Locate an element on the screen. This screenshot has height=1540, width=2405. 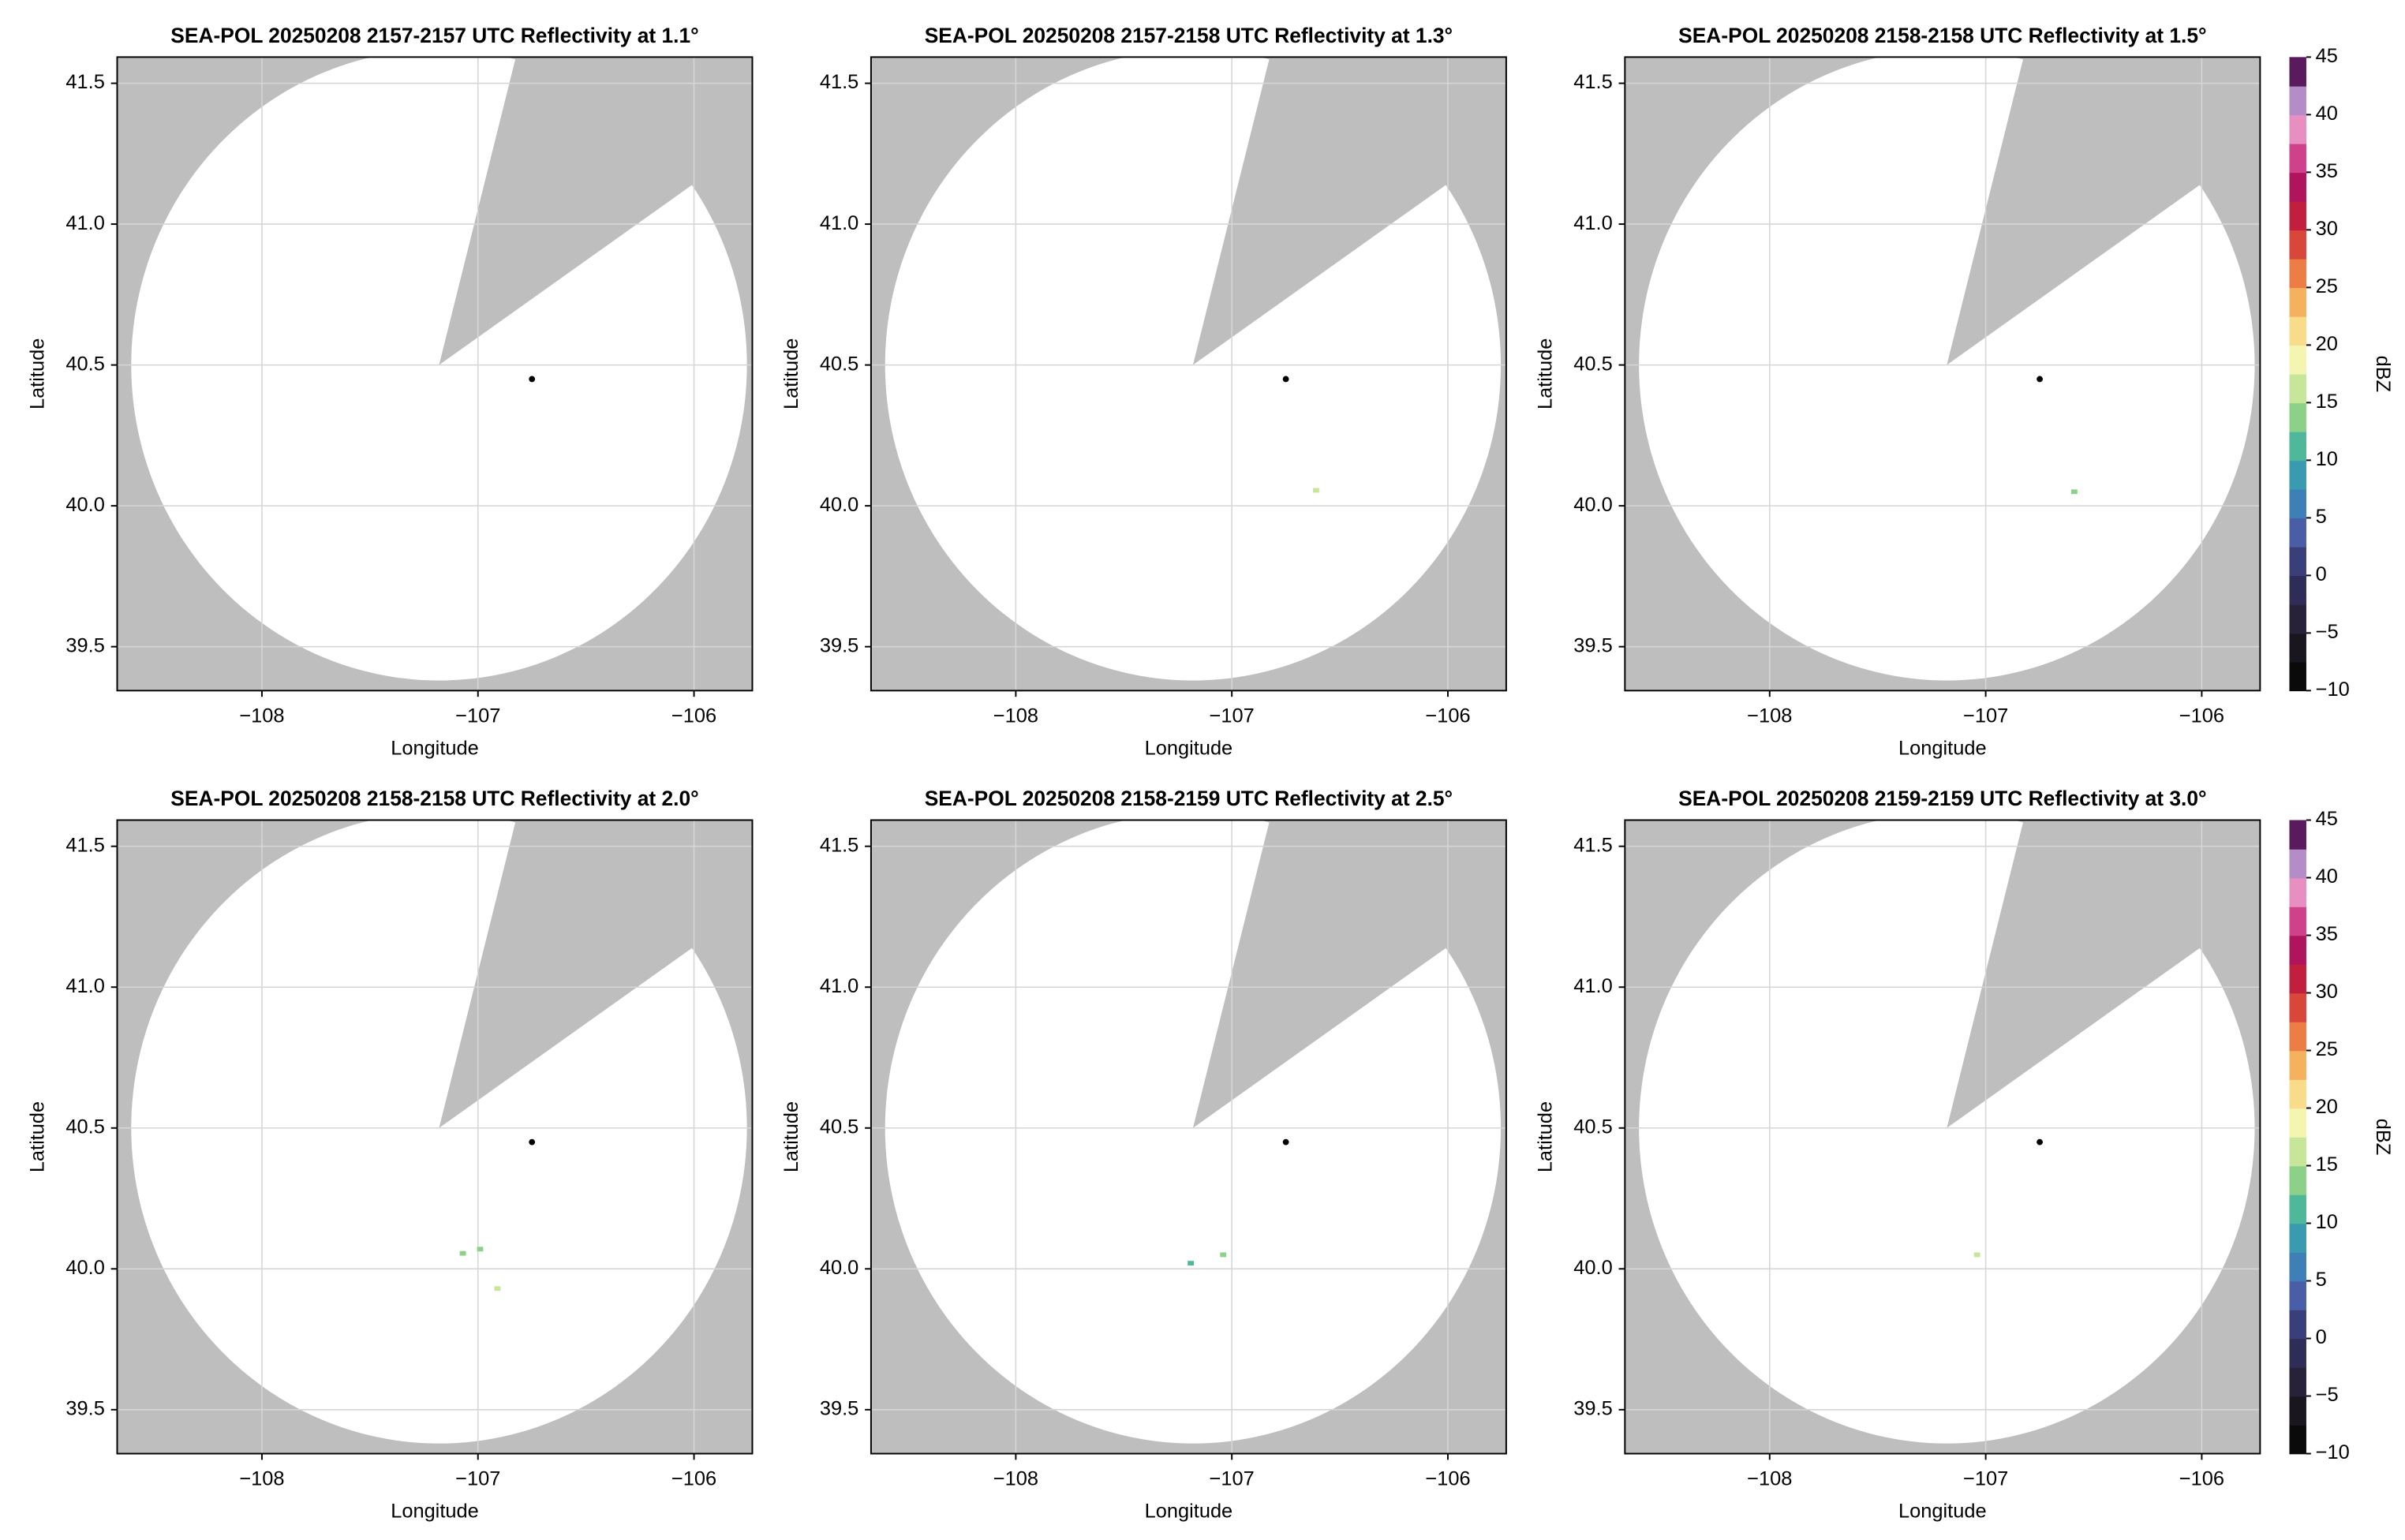
colorbar-tick-label: 40 is located at coordinates (2327, 114).